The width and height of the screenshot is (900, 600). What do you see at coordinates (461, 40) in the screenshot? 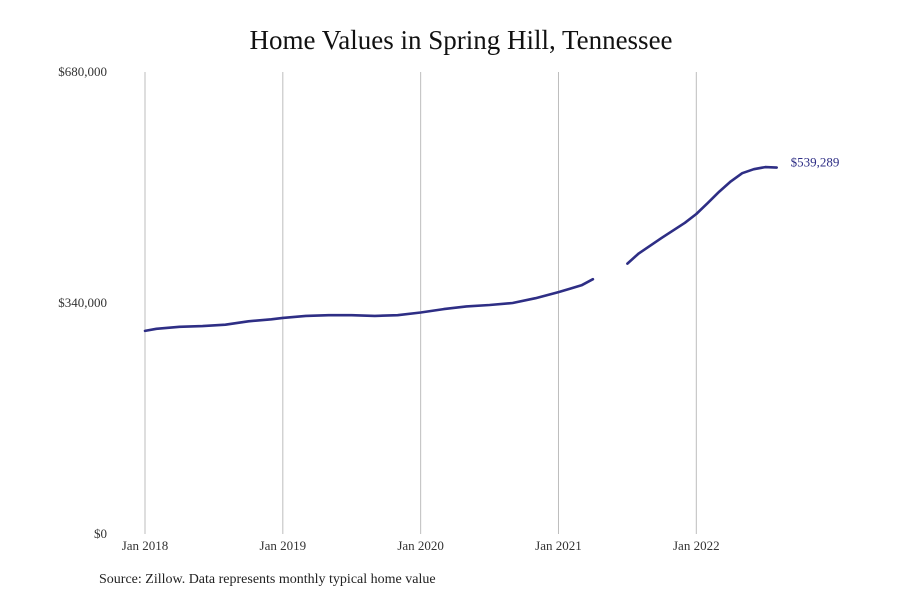
I see `chart-title: Home Values in Spring Hill, Tennessee` at bounding box center [461, 40].